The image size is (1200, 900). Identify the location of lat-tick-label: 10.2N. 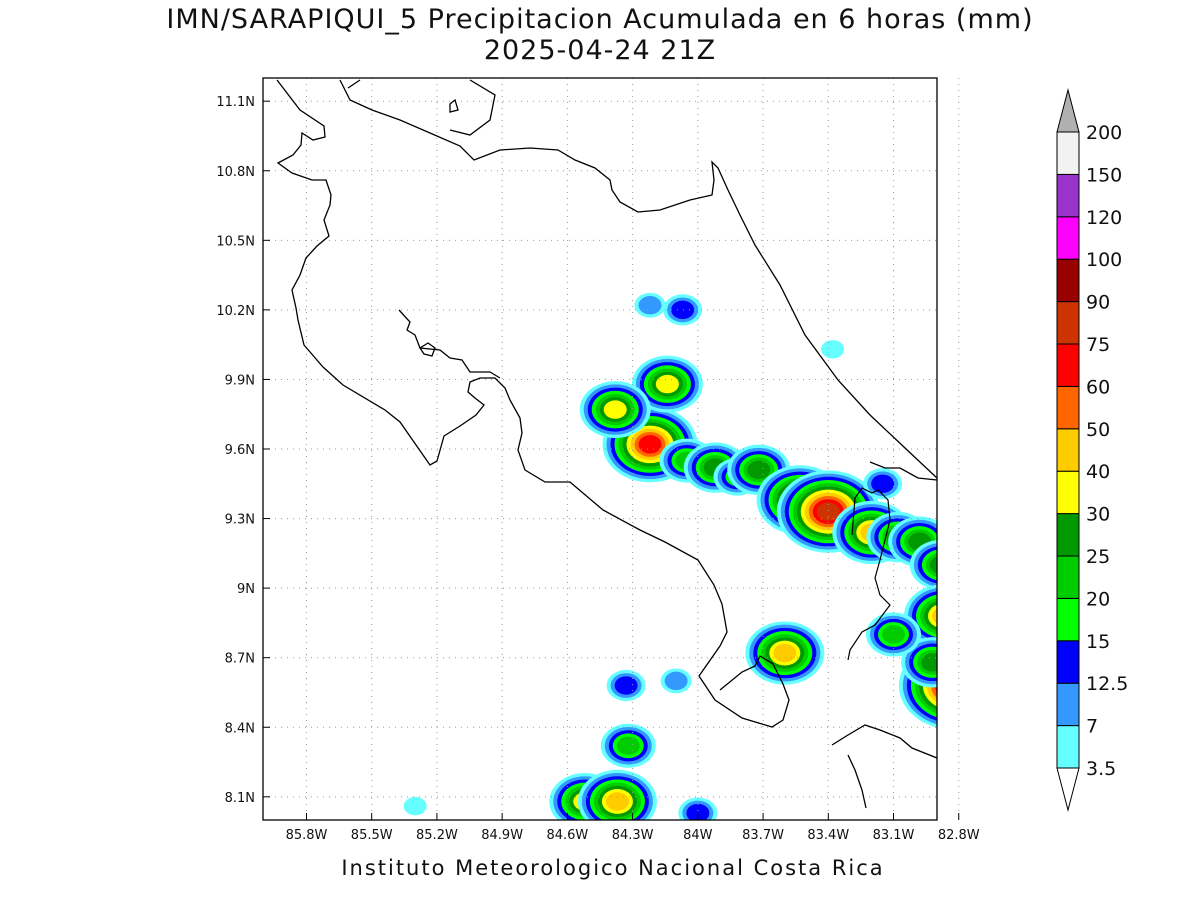
(235, 311).